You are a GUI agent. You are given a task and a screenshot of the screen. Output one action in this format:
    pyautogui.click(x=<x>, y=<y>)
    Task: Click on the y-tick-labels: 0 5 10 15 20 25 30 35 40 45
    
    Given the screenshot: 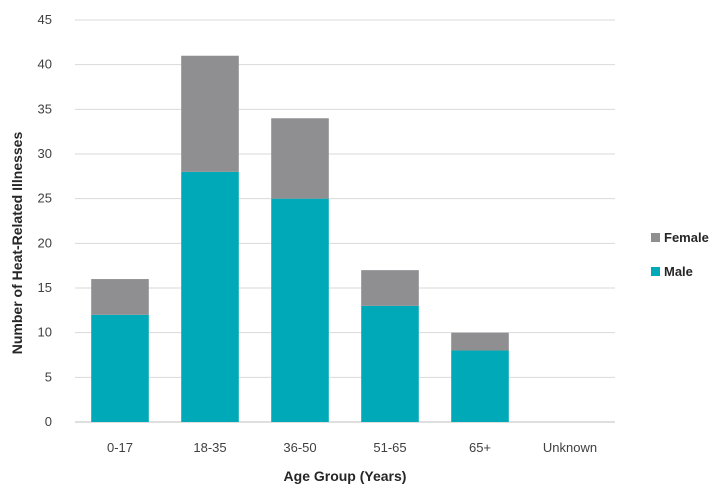 What is the action you would take?
    pyautogui.click(x=45, y=220)
    